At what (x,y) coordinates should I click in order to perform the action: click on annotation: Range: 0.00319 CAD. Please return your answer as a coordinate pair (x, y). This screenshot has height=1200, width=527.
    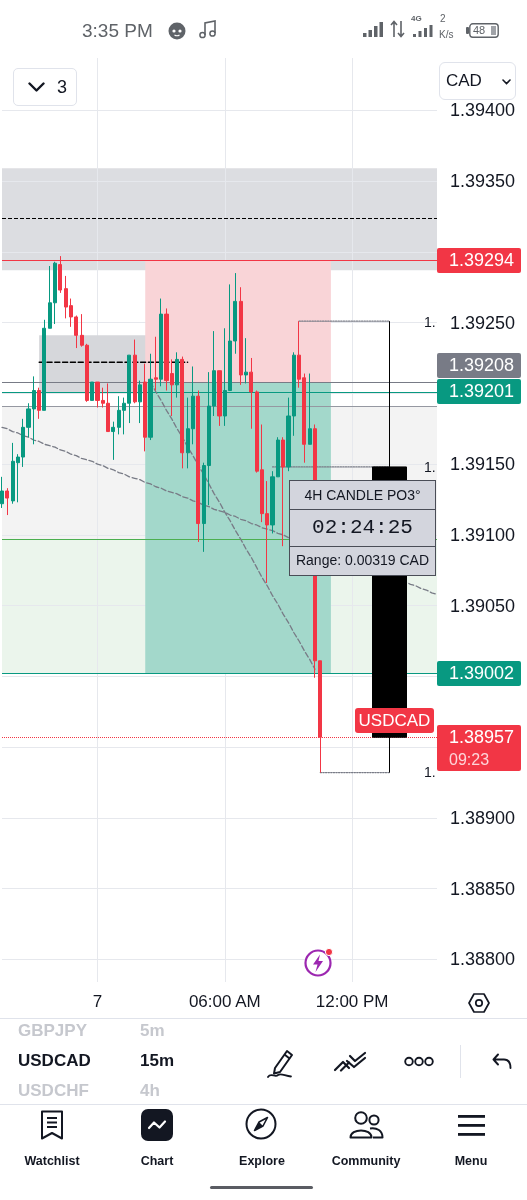
    Looking at the image, I should click on (362, 560).